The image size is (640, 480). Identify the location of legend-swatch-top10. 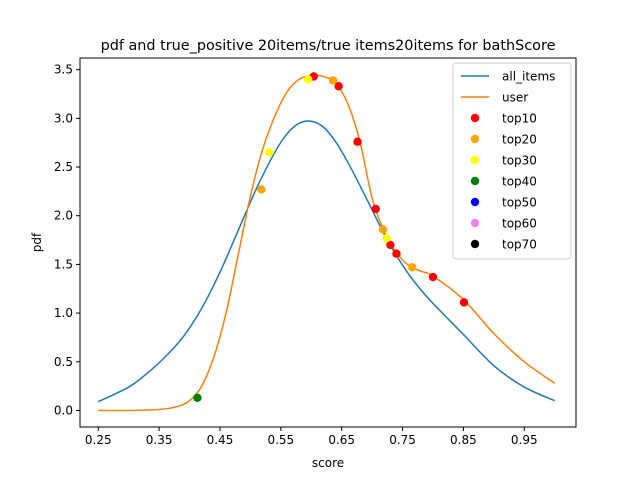
(475, 118).